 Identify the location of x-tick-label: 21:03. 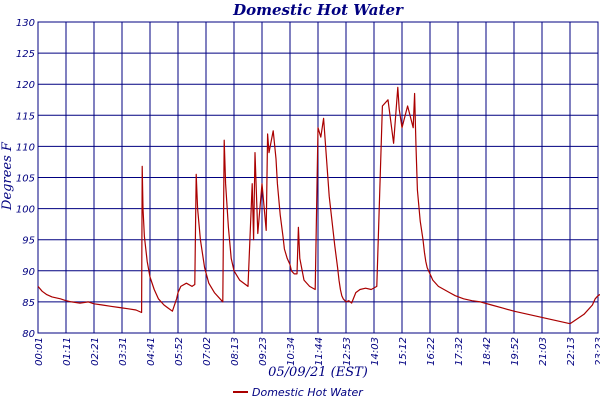
(543, 351).